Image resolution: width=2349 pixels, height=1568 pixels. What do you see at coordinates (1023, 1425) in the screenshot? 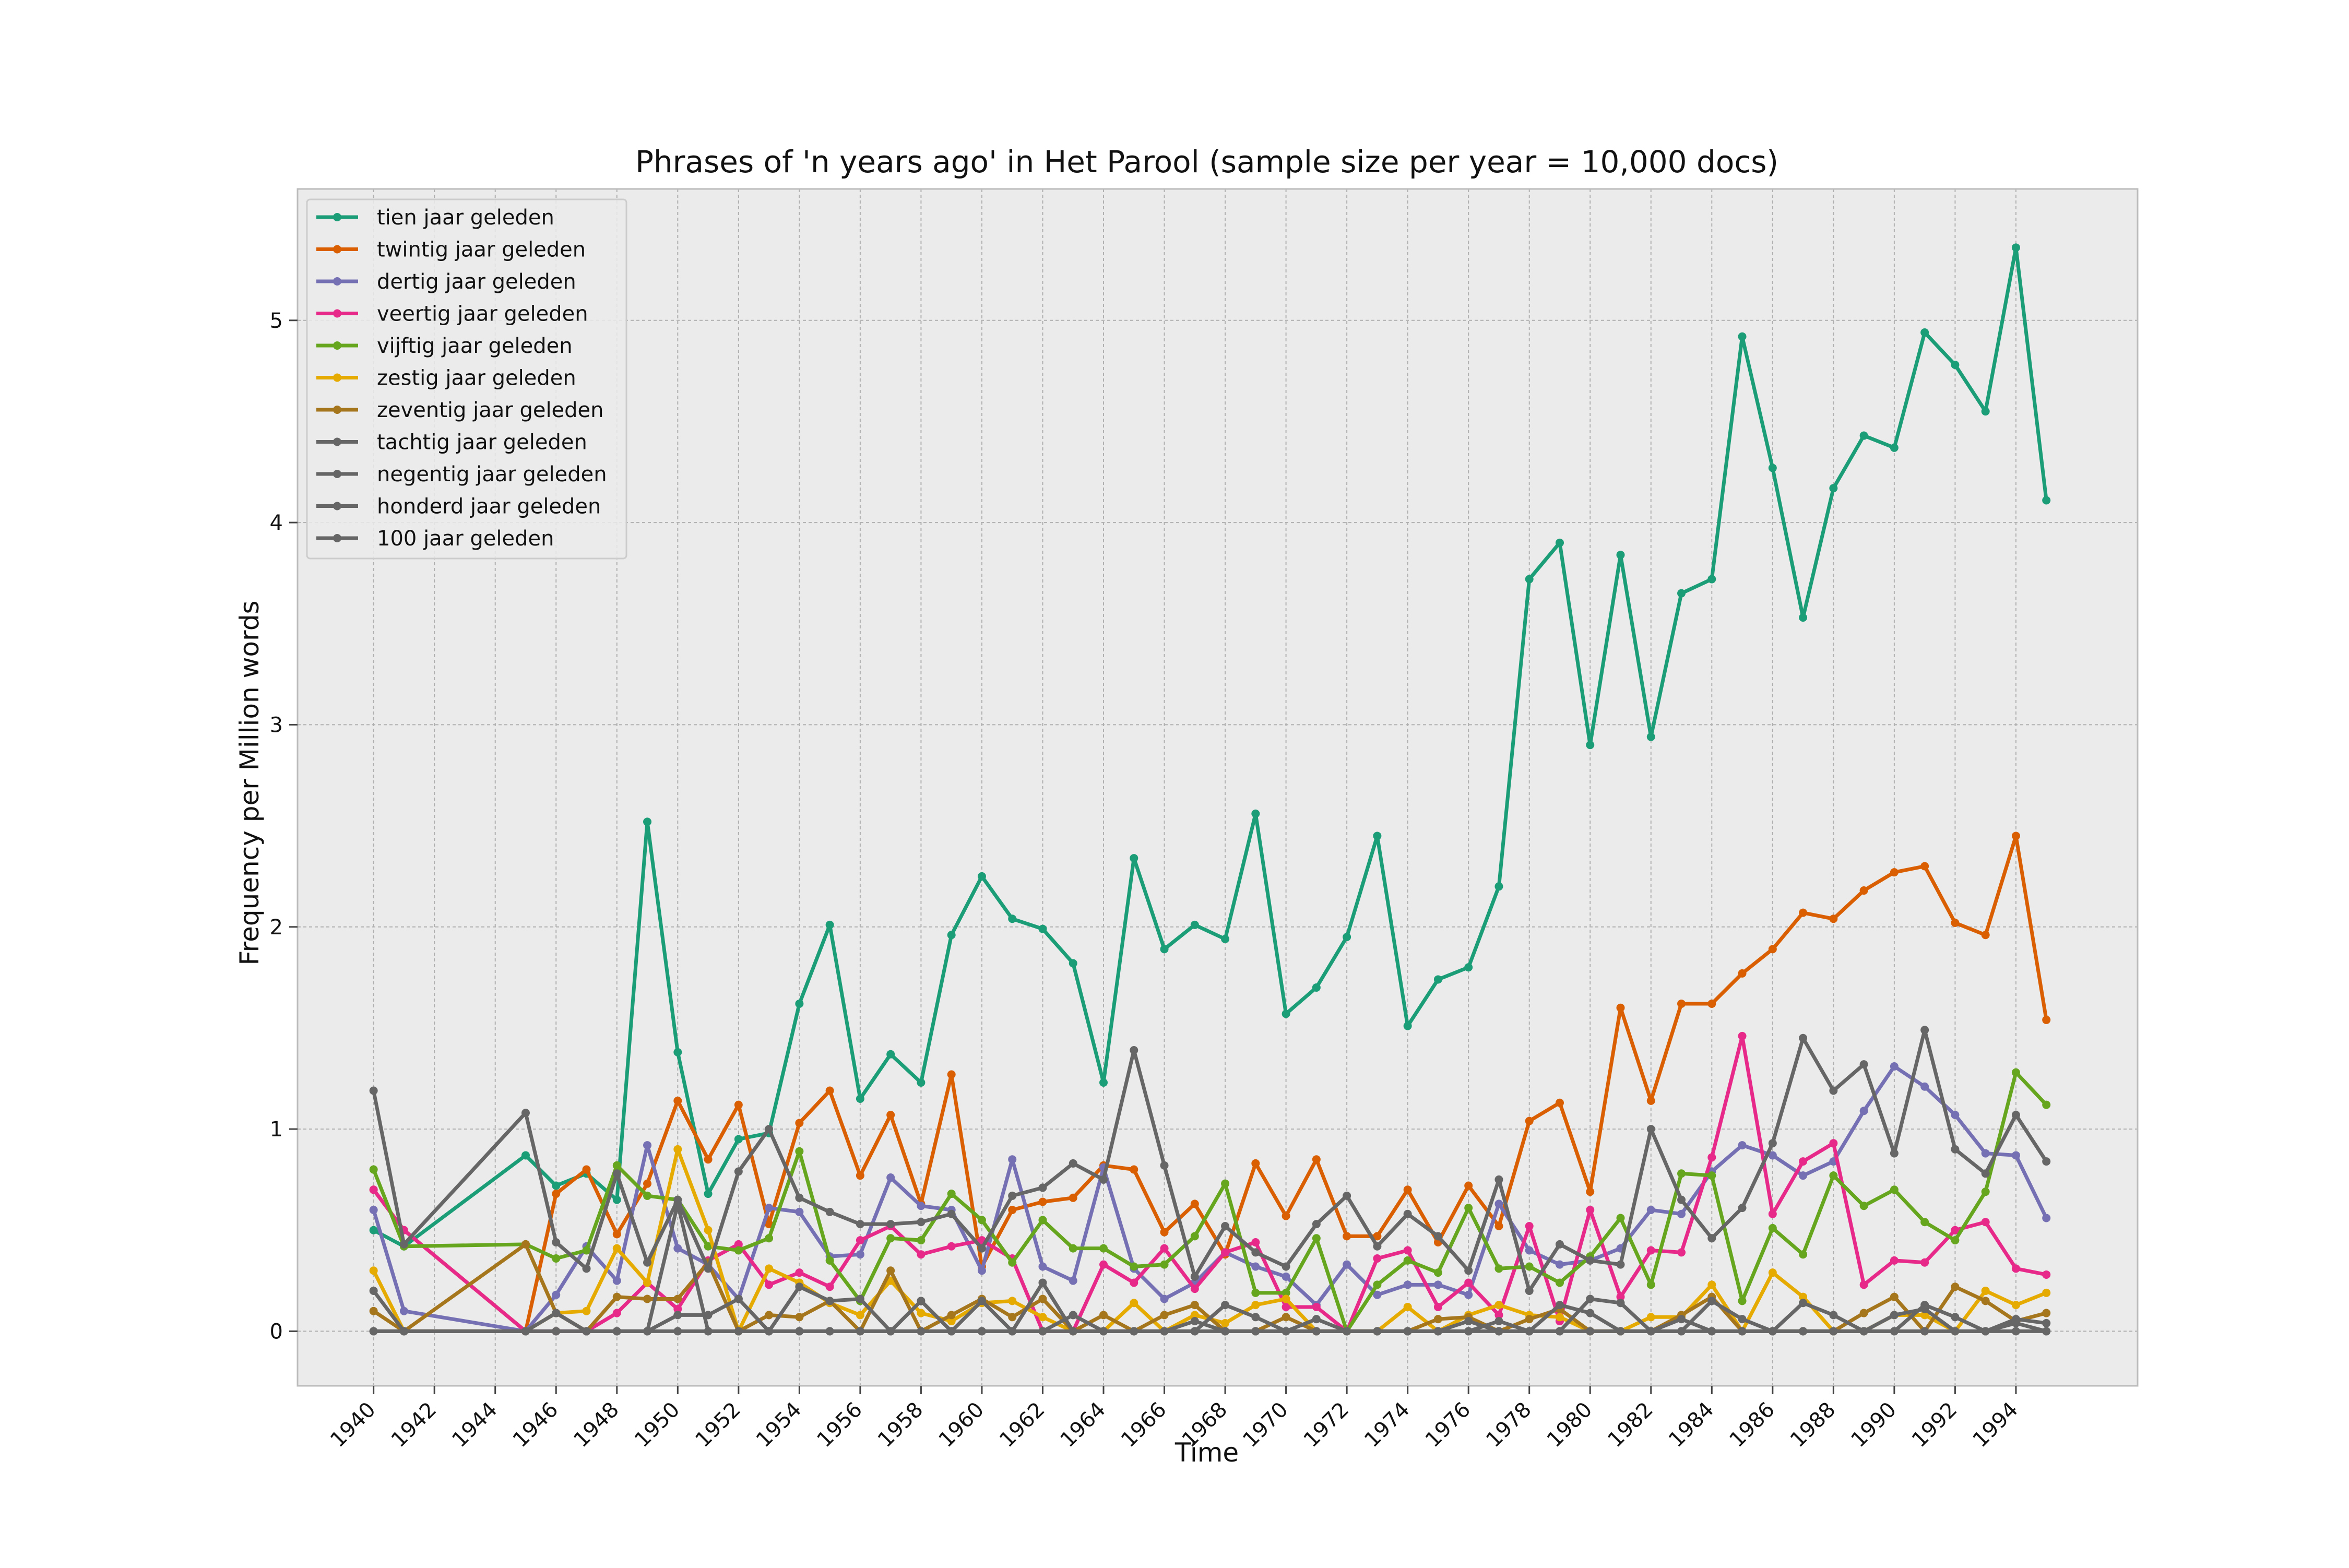
I see `x-tick-label: 1962` at bounding box center [1023, 1425].